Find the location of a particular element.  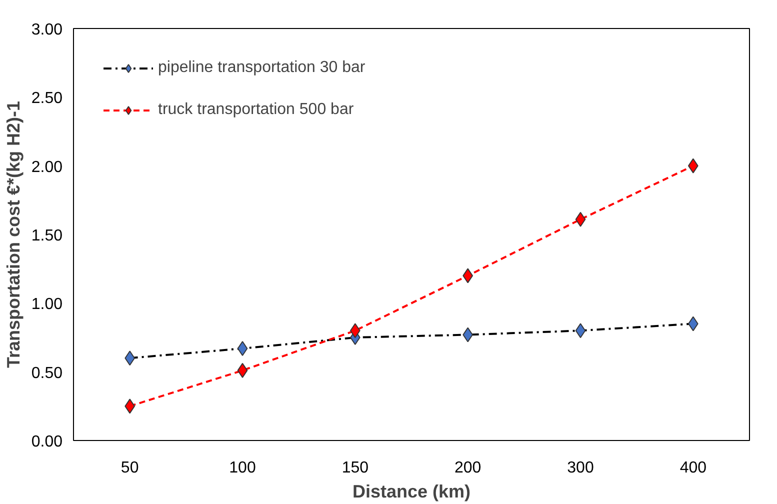

legend-label: pipeline transportation 30 bar is located at coordinates (262, 68).